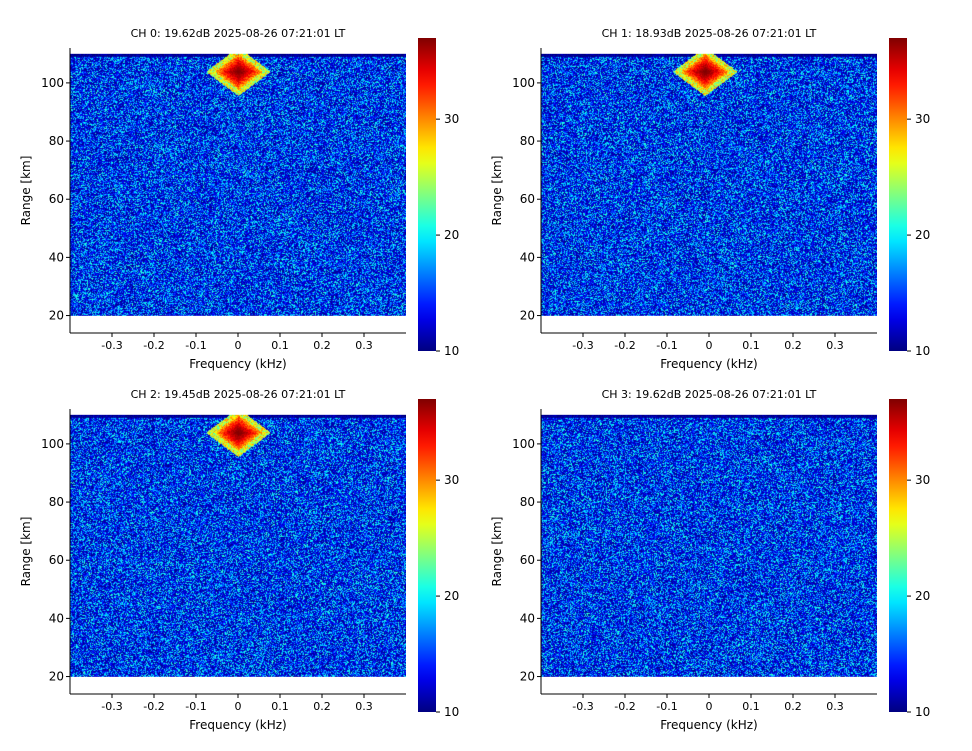 This screenshot has width=972, height=751. What do you see at coordinates (709, 394) in the screenshot?
I see `chart-title: CH 3: 19.62dB 2025-08-26 07:21:01 LT` at bounding box center [709, 394].